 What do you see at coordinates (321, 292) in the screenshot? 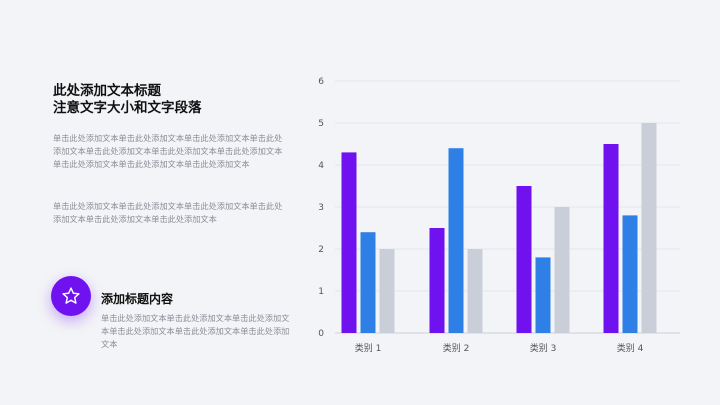
I see `y-tick-label: 1` at bounding box center [321, 292].